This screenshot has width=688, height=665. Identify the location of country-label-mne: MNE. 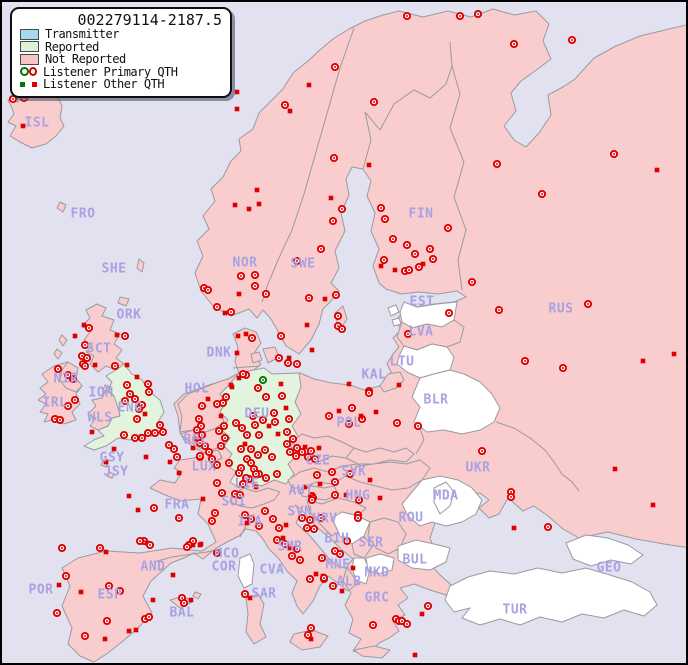
(338, 565).